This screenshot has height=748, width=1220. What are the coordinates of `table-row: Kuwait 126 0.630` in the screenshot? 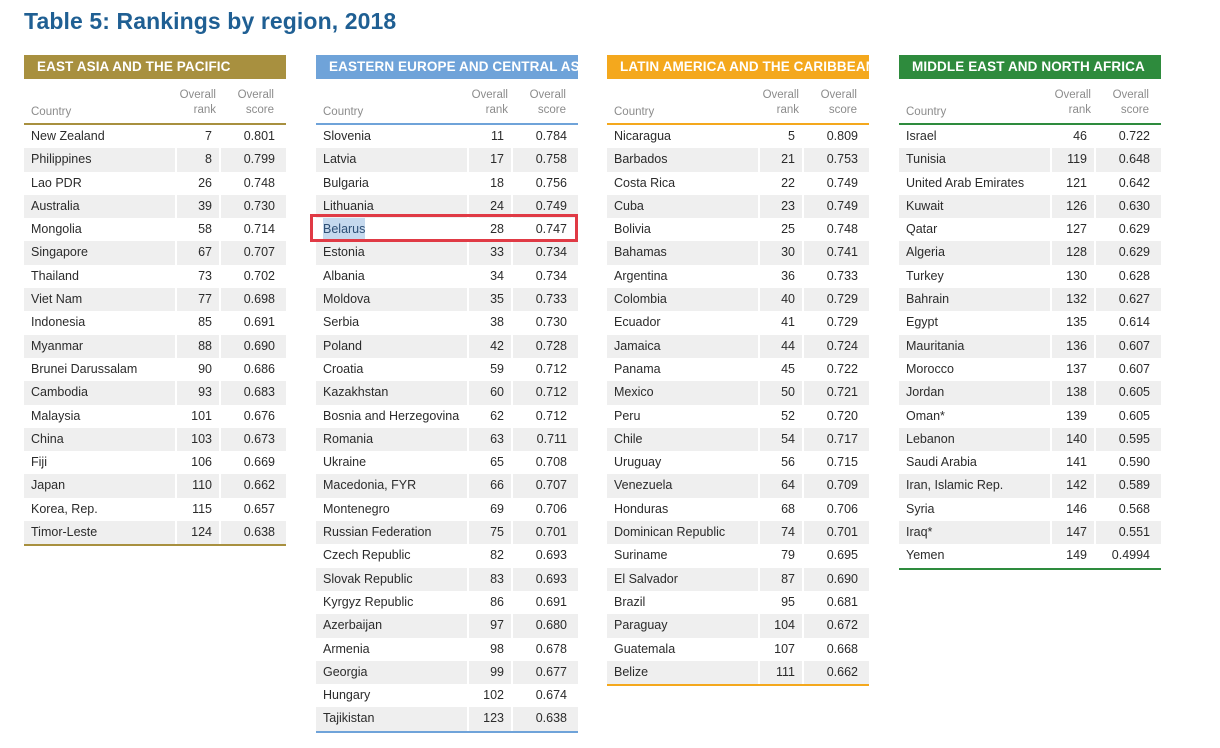 It's located at (1030, 206).